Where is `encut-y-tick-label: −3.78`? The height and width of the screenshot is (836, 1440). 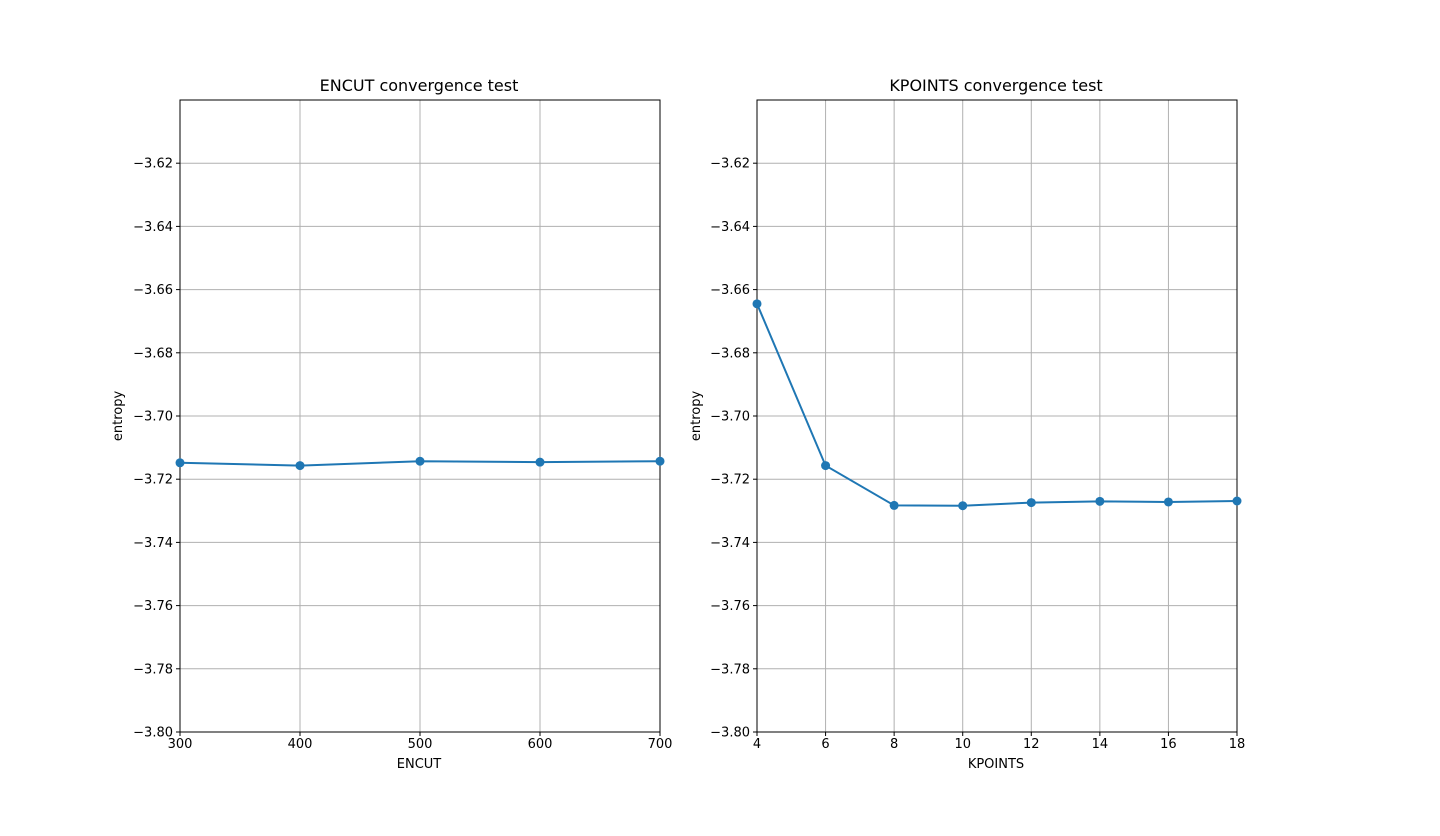 encut-y-tick-label: −3.78 is located at coordinates (153, 669).